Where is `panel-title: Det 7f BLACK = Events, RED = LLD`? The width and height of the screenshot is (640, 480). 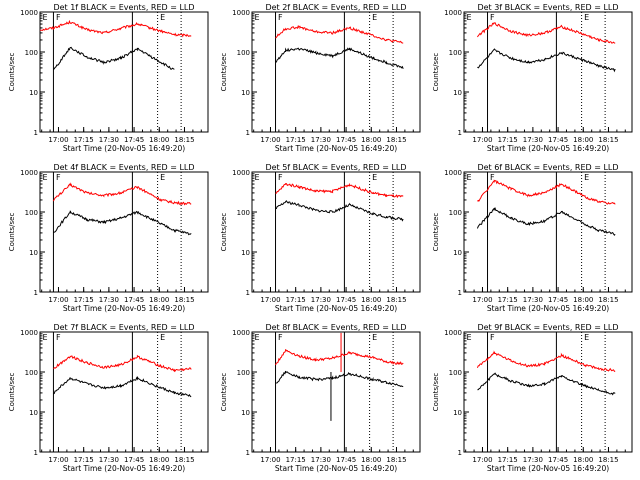 panel-title: Det 7f BLACK = Events, RED = LLD is located at coordinates (123, 327).